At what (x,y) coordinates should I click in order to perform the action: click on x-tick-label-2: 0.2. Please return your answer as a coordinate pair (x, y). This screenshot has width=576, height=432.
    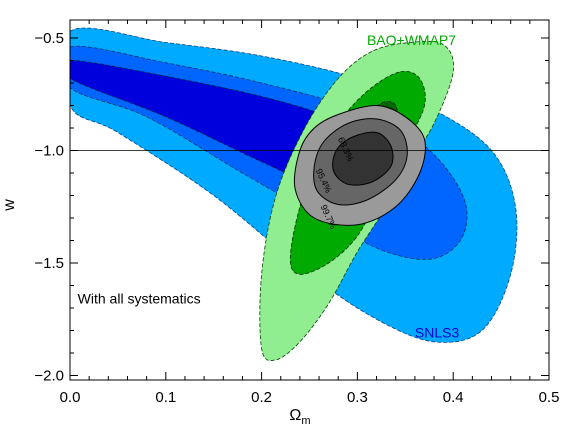
    Looking at the image, I should click on (261, 397).